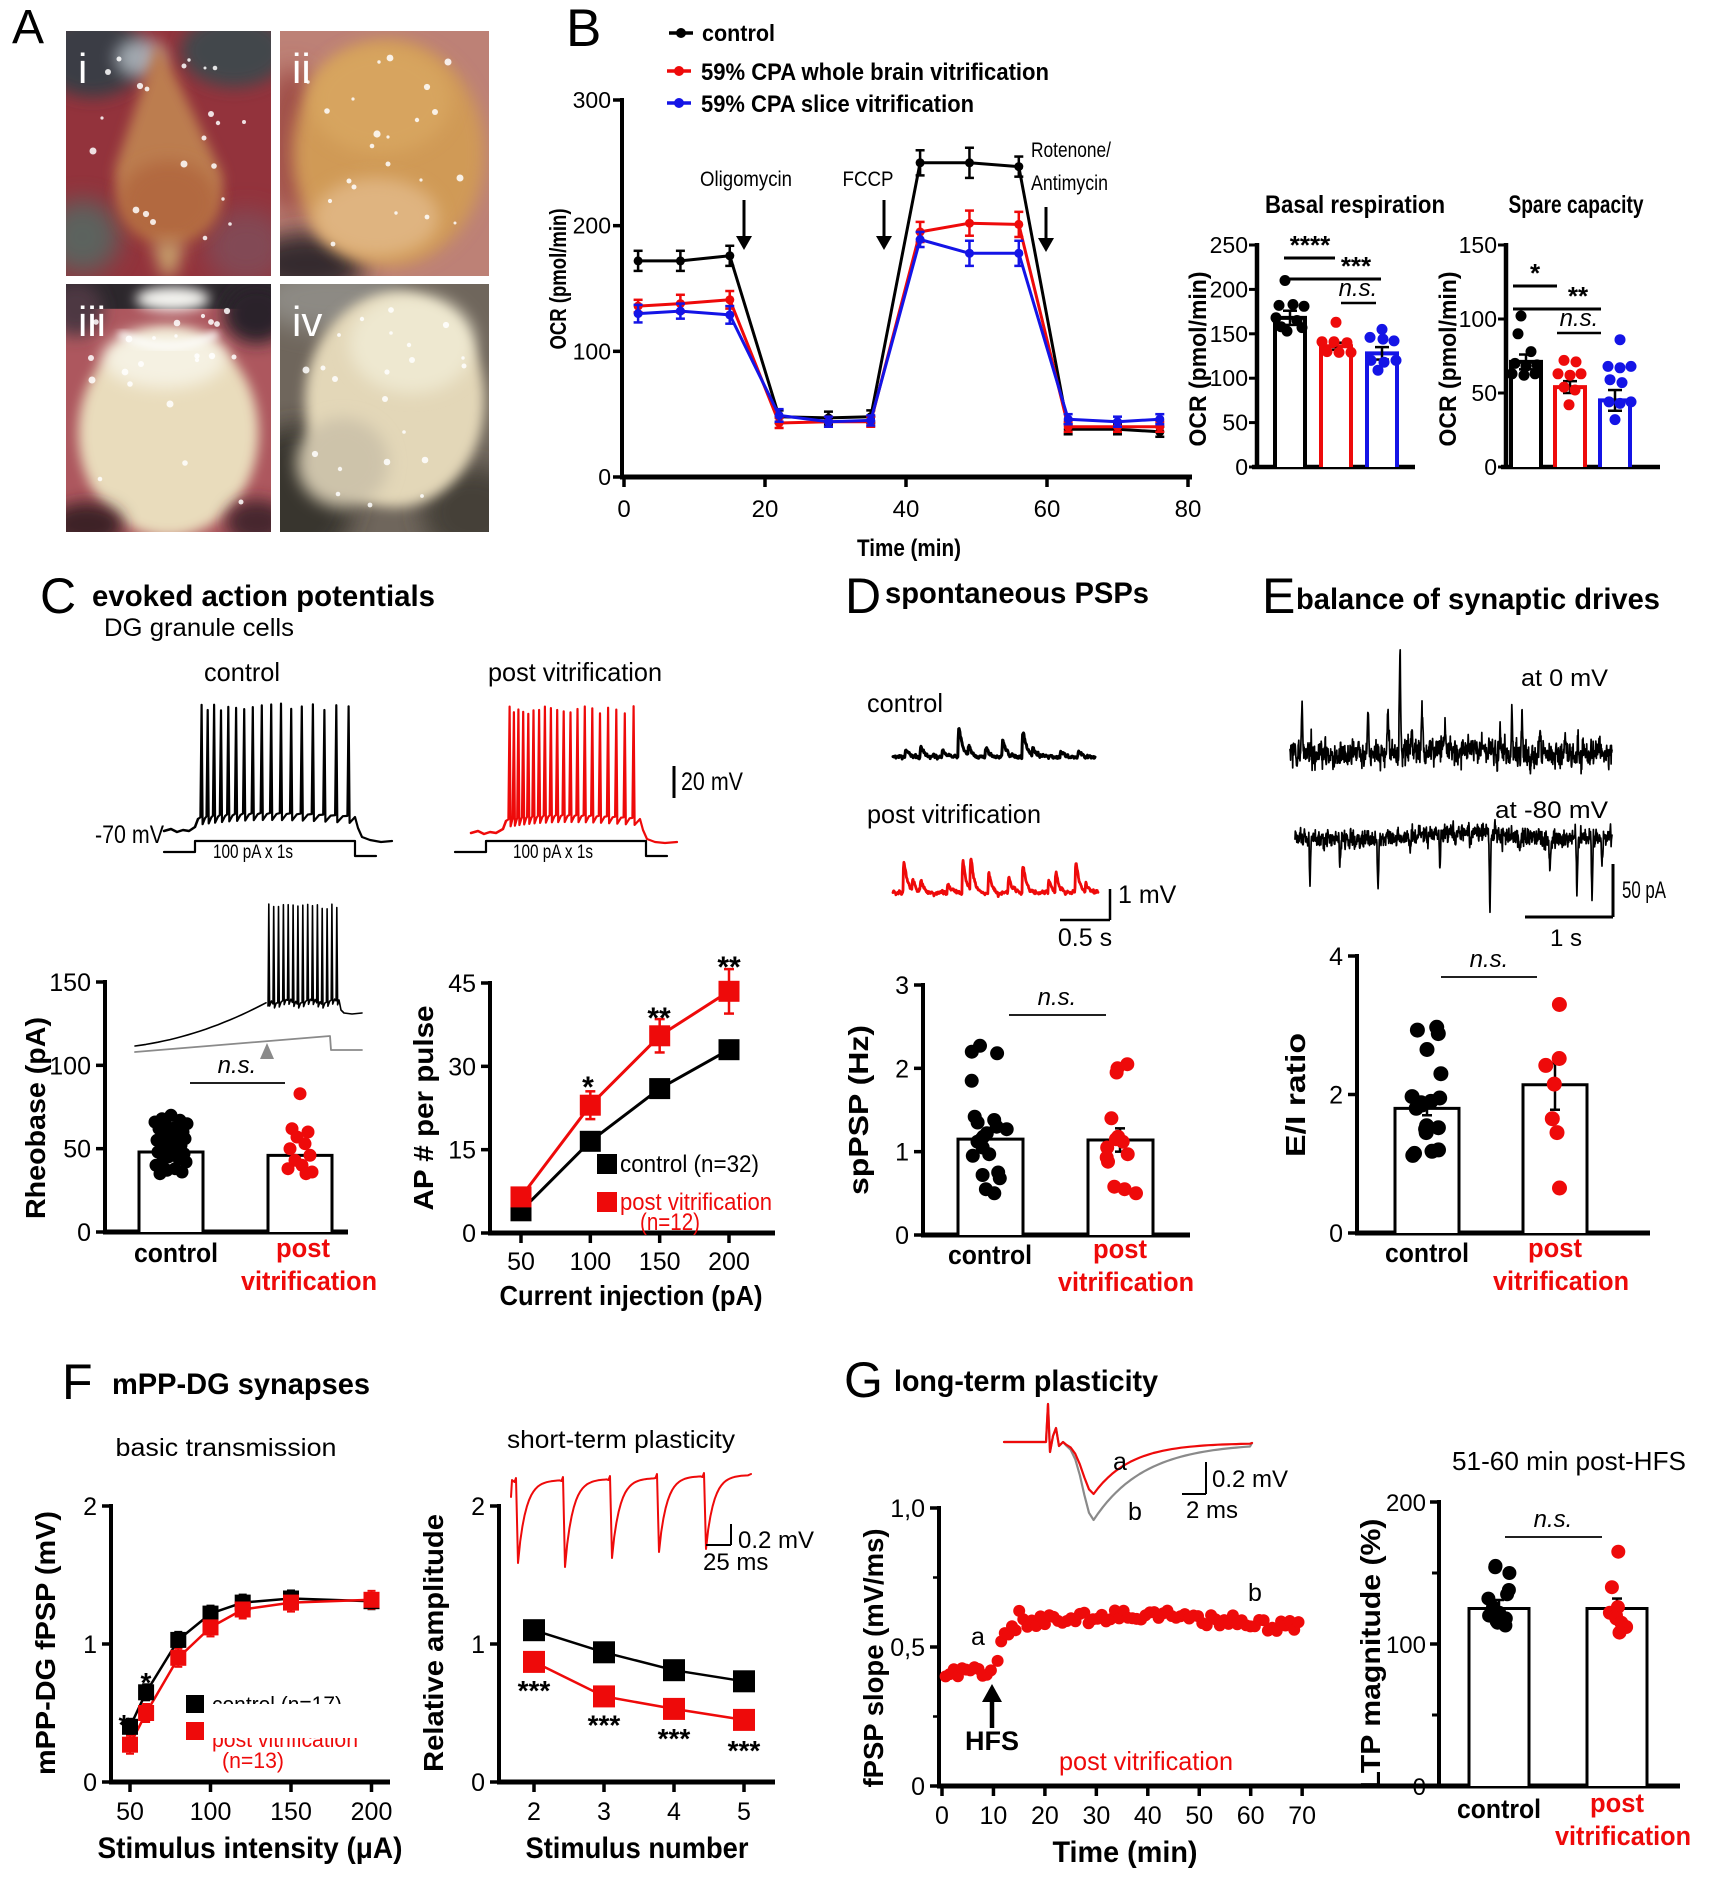 The width and height of the screenshot is (1711, 1885). I want to click on svg-text: 51-60 min post-HFS, so click(1569, 1461).